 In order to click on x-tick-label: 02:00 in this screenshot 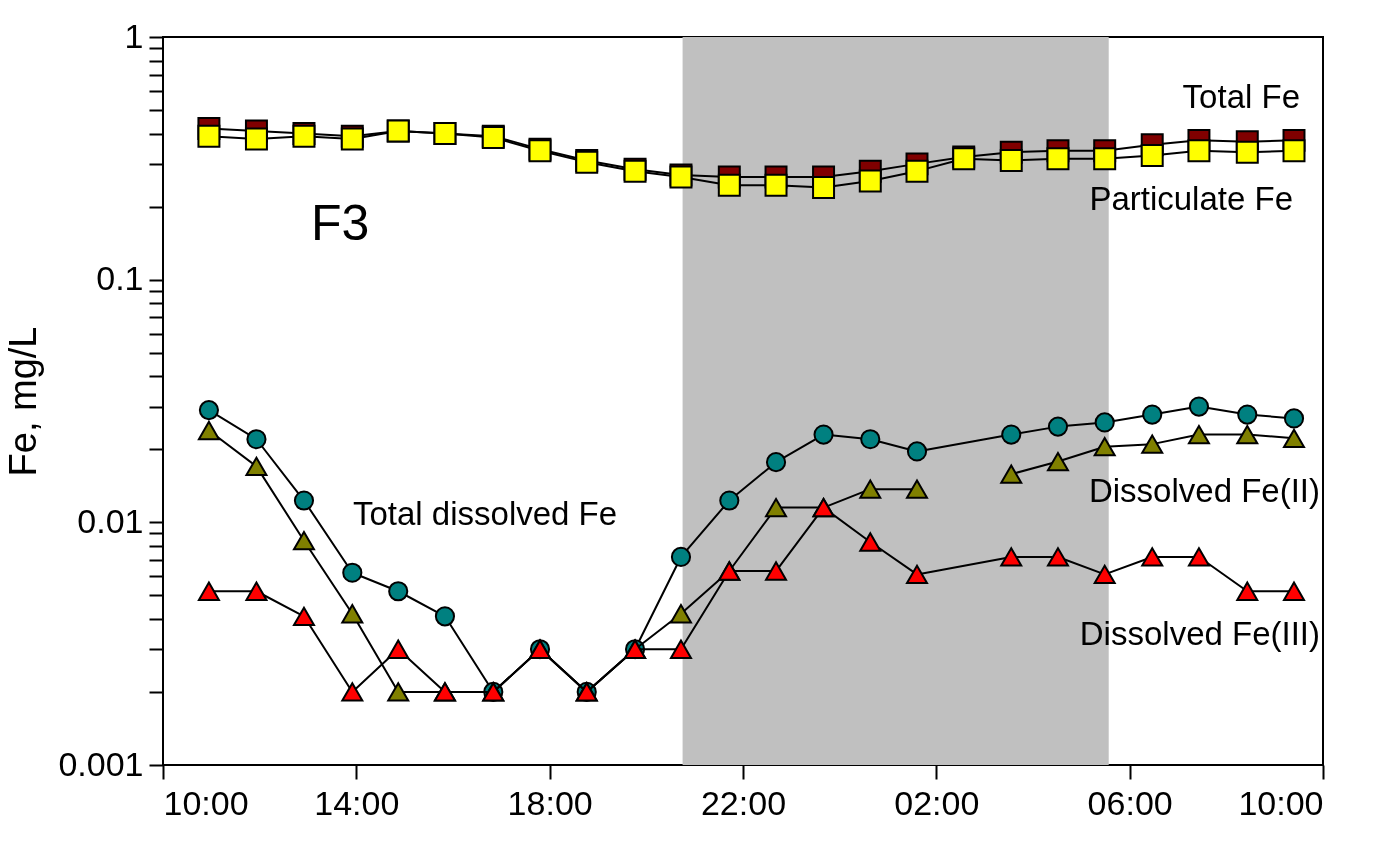, I will do `click(937, 802)`.